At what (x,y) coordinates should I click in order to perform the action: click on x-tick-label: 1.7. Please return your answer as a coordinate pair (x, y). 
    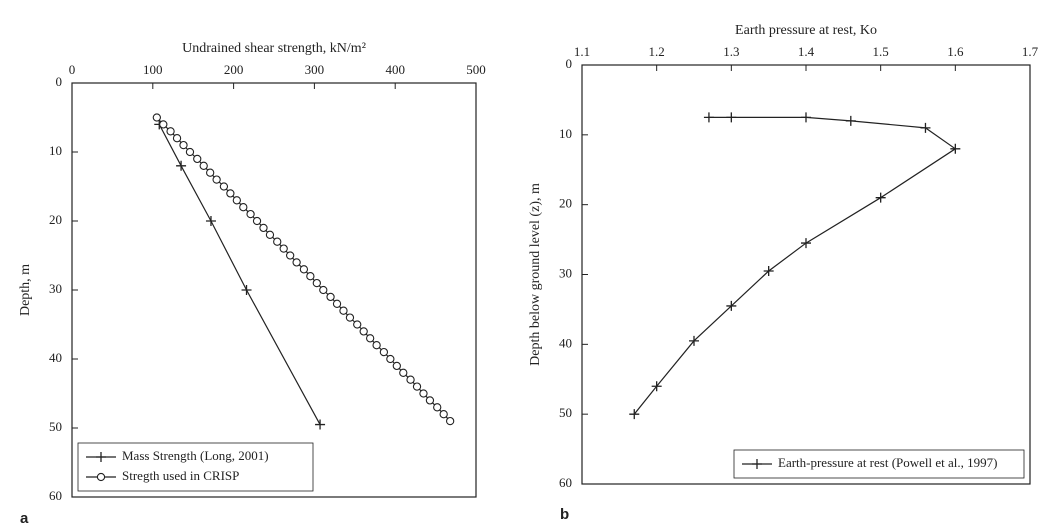
    Looking at the image, I should click on (1030, 51).